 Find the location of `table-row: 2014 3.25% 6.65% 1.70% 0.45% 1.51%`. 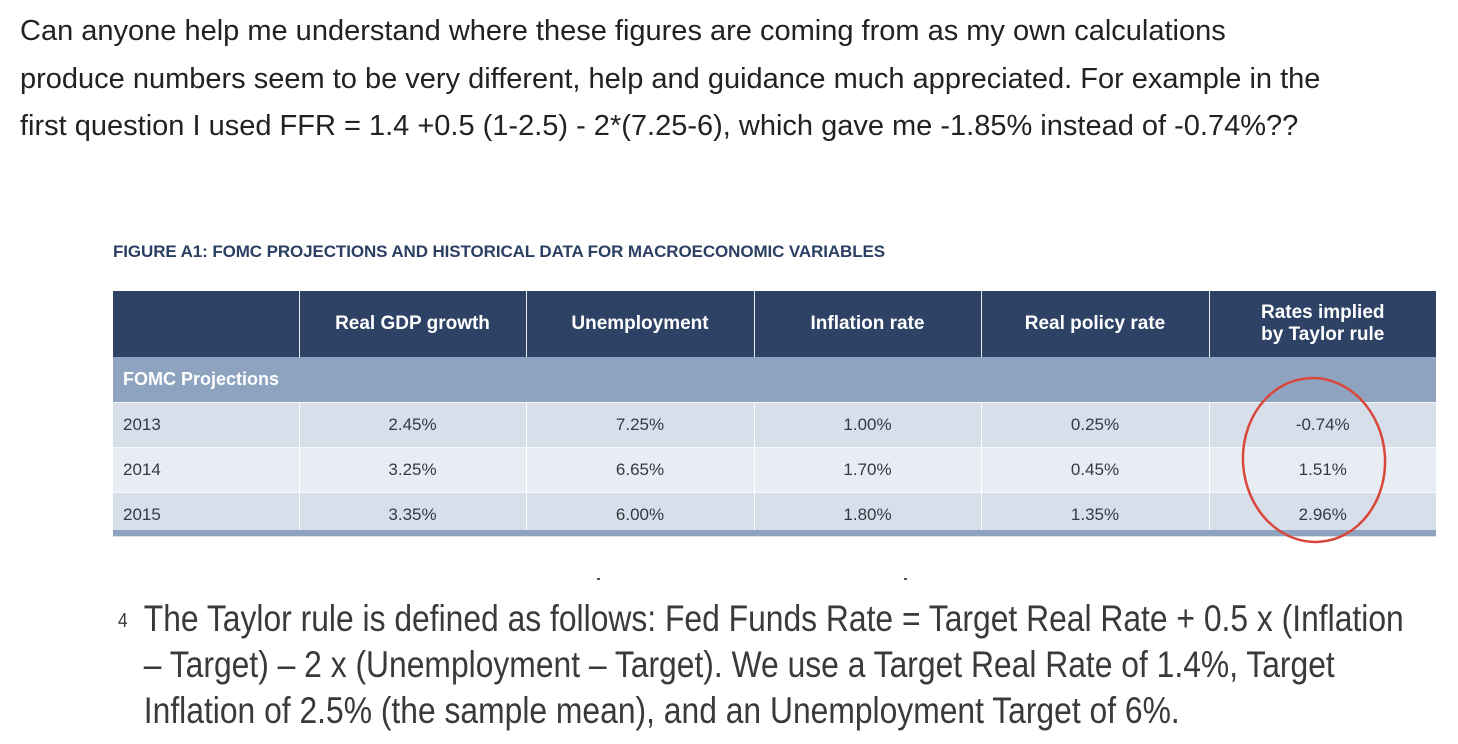

table-row: 2014 3.25% 6.65% 1.70% 0.45% 1.51% is located at coordinates (774, 470).